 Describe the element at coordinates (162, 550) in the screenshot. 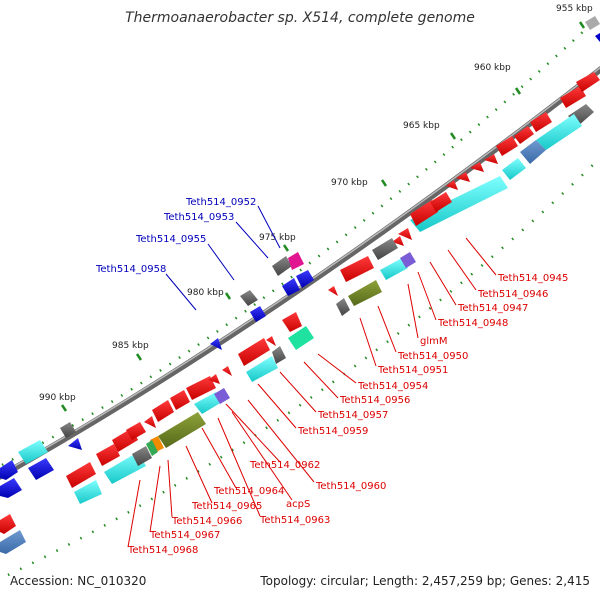

I see `gene-label-teth514-0968: Teth514_0968` at that location.